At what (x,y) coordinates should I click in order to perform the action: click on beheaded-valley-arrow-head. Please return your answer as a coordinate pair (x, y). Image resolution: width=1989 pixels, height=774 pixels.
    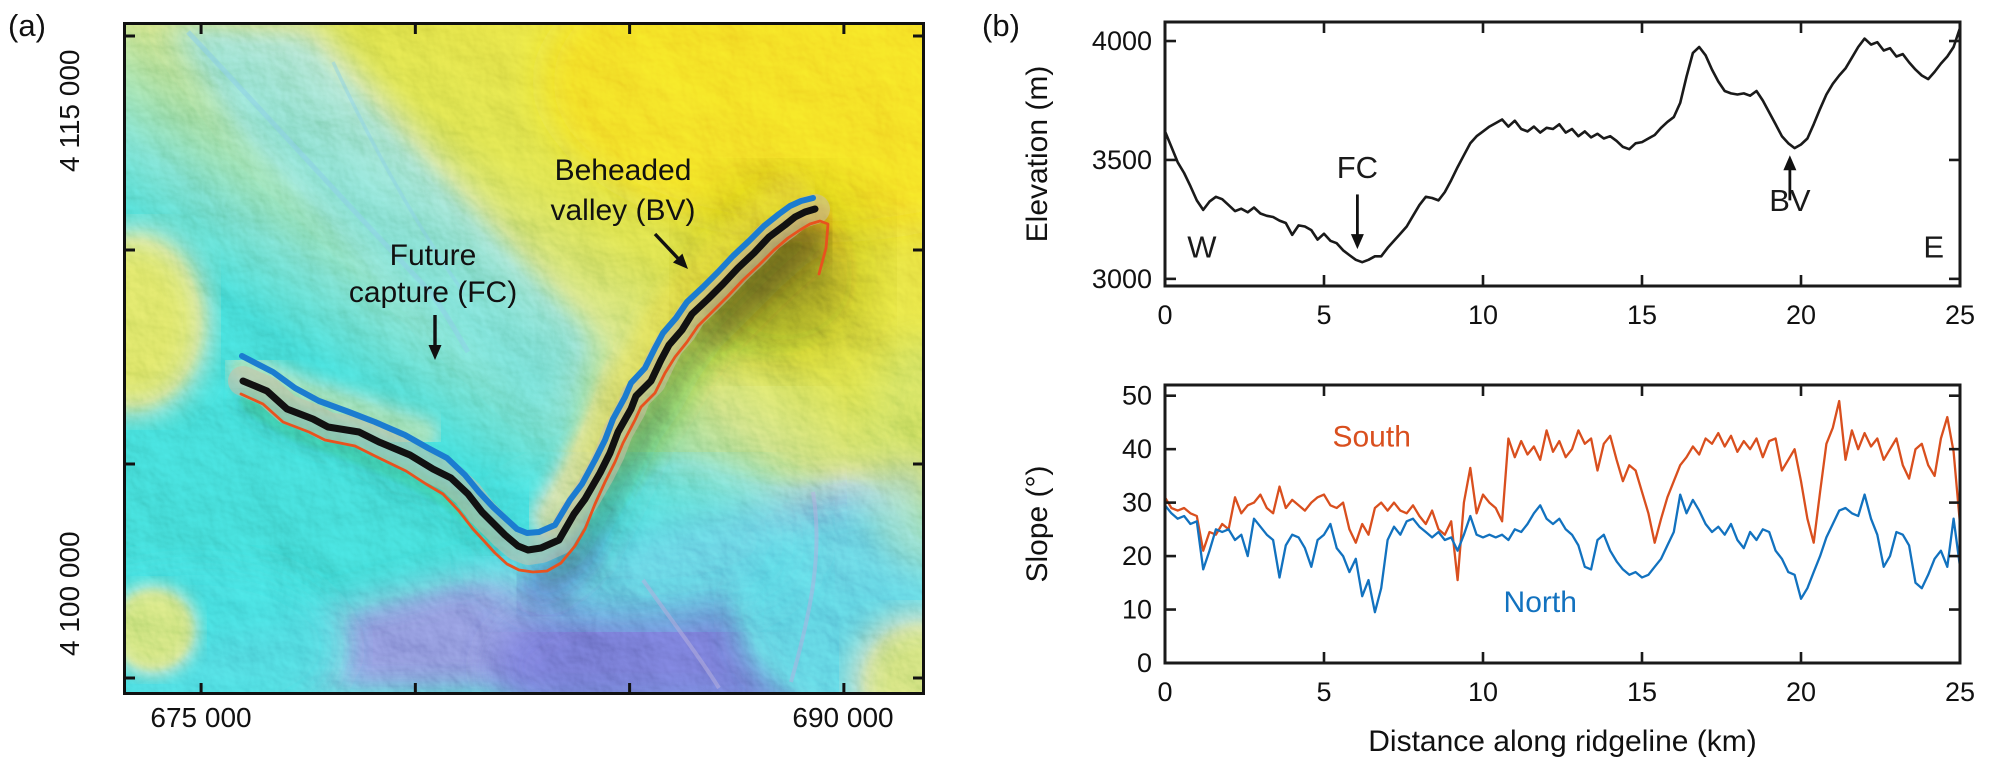
    Looking at the image, I should click on (680, 261).